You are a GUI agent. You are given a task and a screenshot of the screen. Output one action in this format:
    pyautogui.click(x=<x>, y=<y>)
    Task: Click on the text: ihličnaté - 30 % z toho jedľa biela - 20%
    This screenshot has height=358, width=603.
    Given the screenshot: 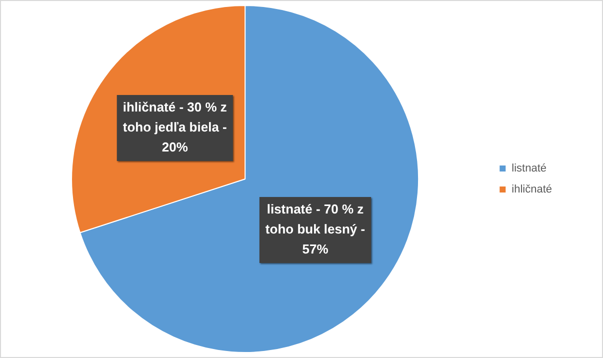 What is the action you would take?
    pyautogui.click(x=175, y=127)
    